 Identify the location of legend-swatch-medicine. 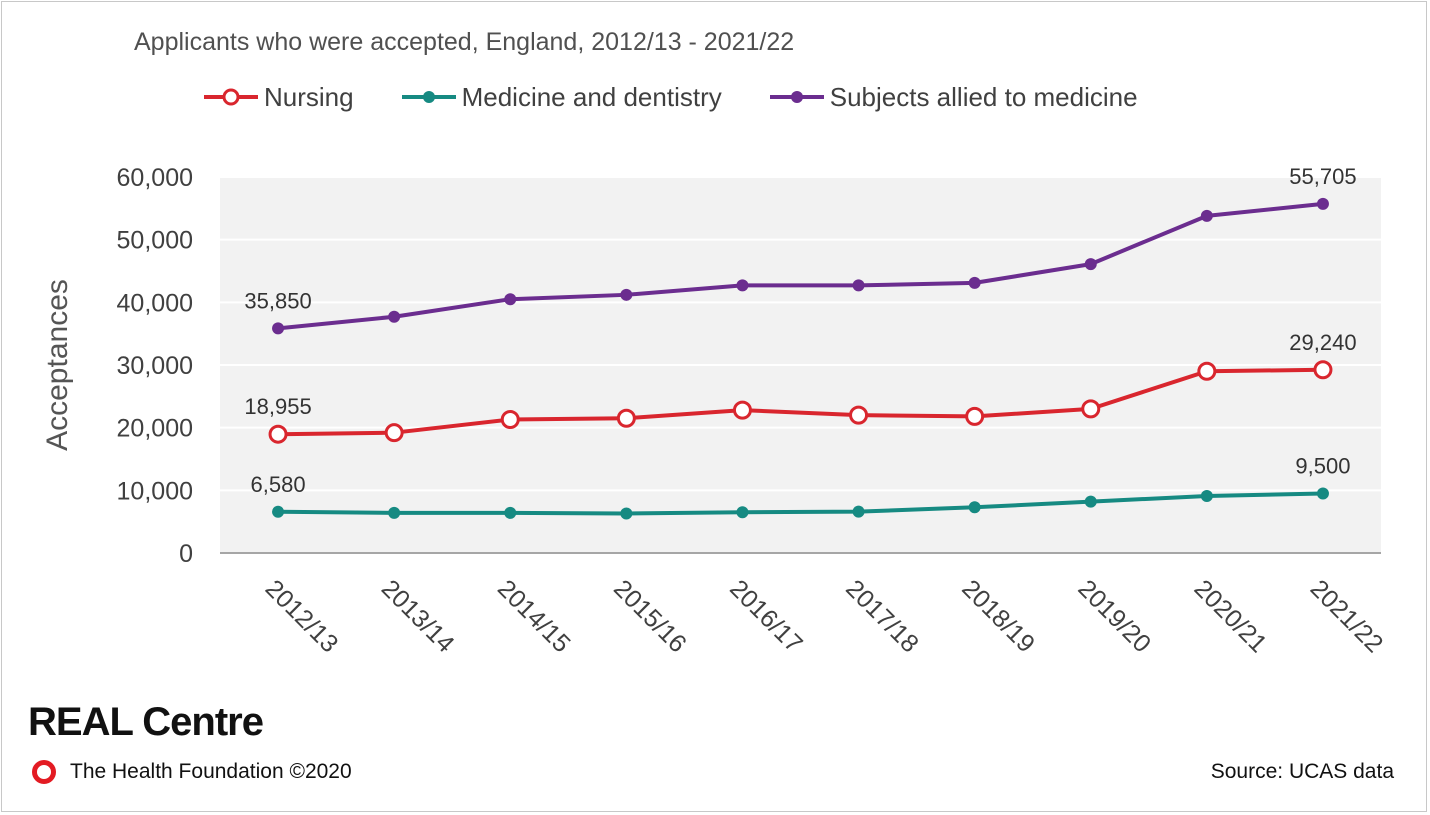
(428, 97).